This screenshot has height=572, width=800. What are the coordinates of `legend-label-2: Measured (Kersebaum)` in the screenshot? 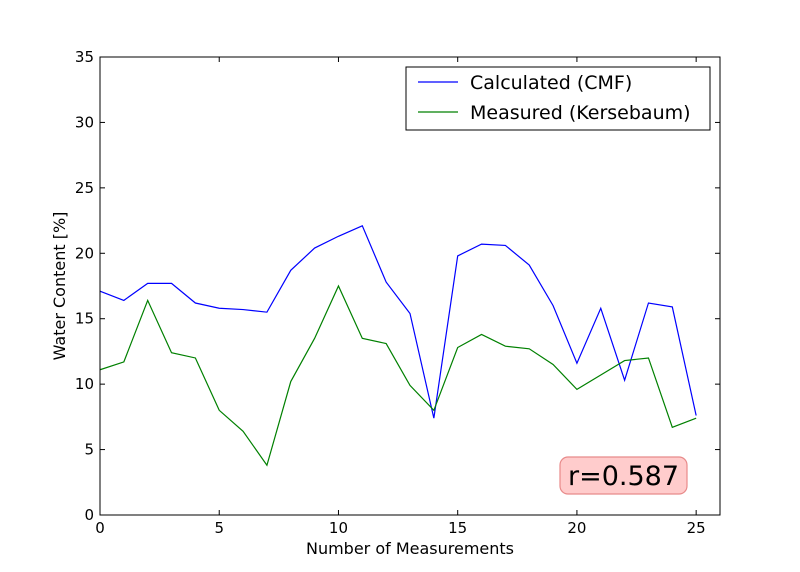 It's located at (580, 113).